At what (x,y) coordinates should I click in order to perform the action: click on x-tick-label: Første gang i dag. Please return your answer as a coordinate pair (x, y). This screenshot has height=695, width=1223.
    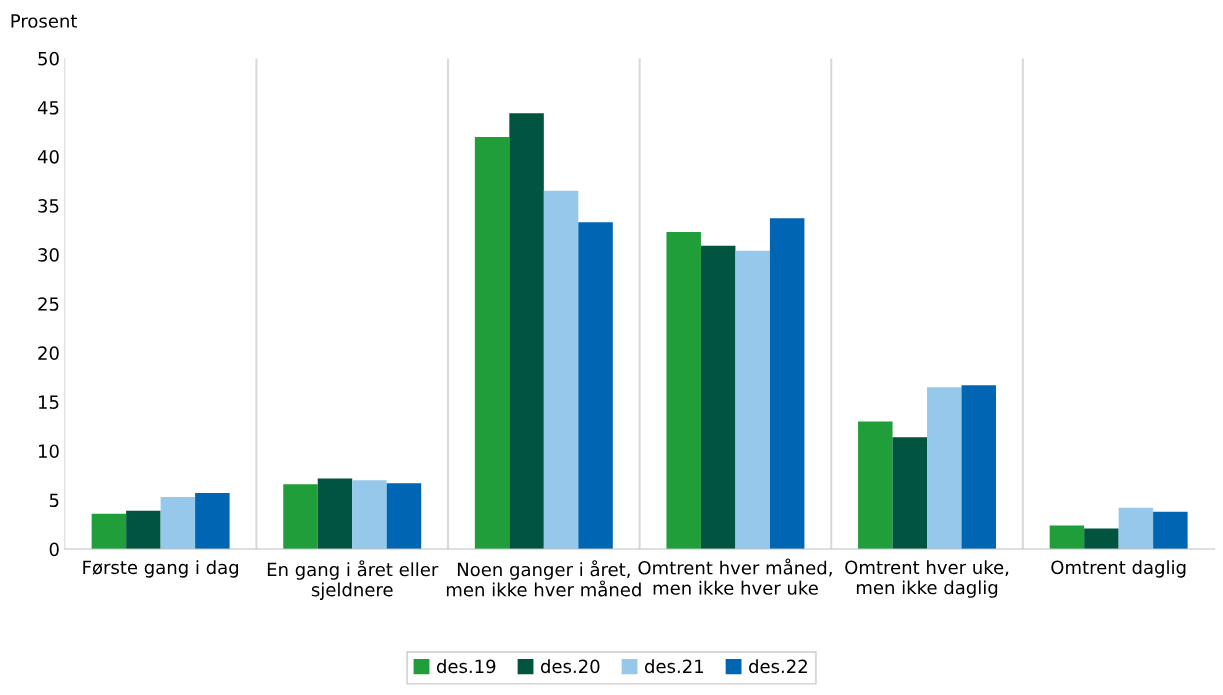
    Looking at the image, I should click on (161, 569).